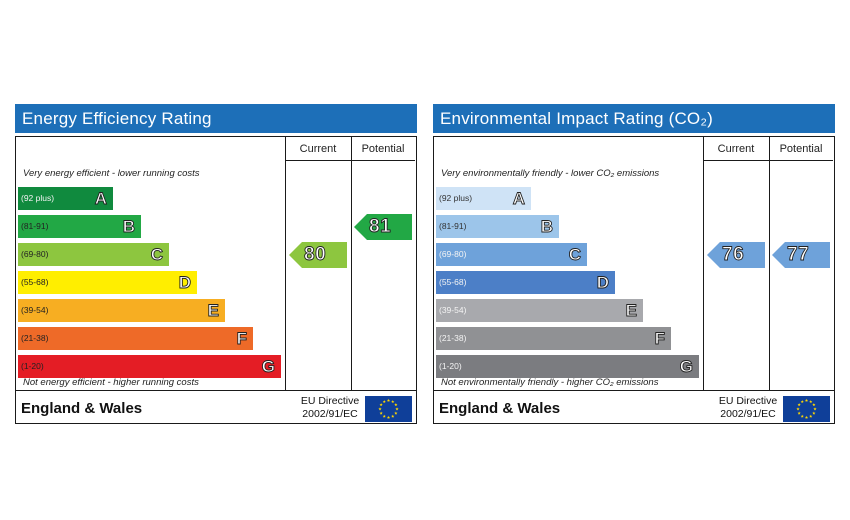 This screenshot has height=520, width=850. I want to click on current-rating-value: 80, so click(315, 254).